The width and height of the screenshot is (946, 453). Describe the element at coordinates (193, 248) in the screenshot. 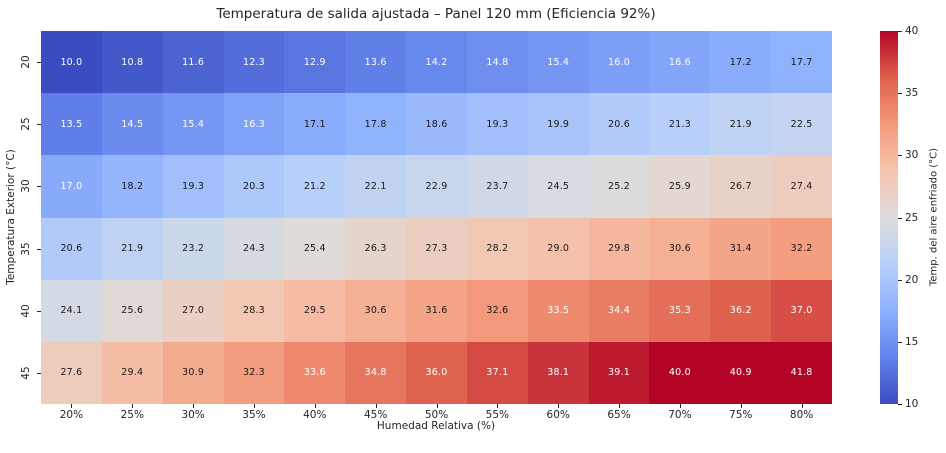

I see `heatmap-cell: 23.2` at that location.